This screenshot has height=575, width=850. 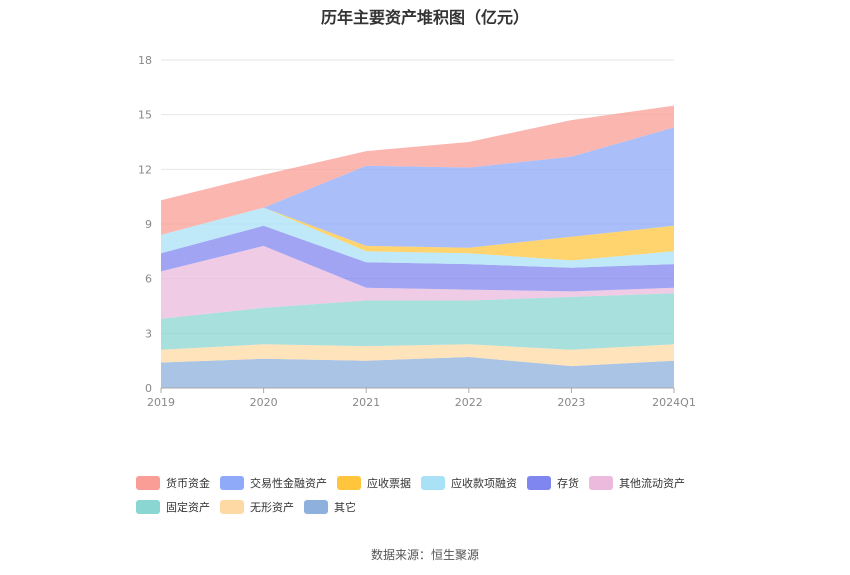 I want to click on legend-item: 存货, so click(x=553, y=483).